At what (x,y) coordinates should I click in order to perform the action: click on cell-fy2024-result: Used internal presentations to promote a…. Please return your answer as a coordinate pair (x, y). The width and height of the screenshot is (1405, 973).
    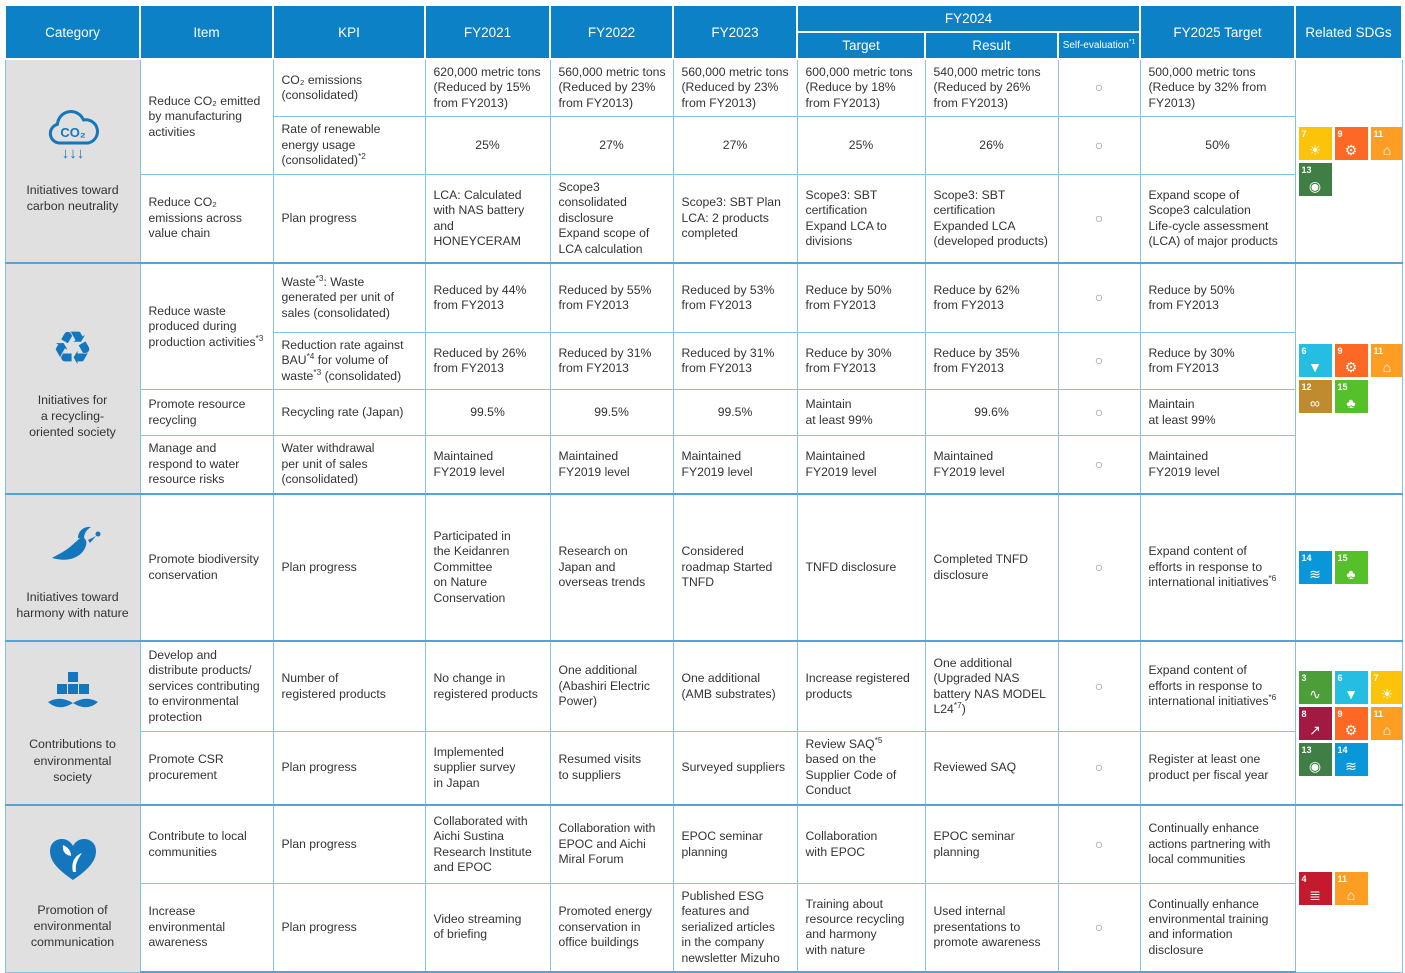
    Looking at the image, I should click on (991, 927).